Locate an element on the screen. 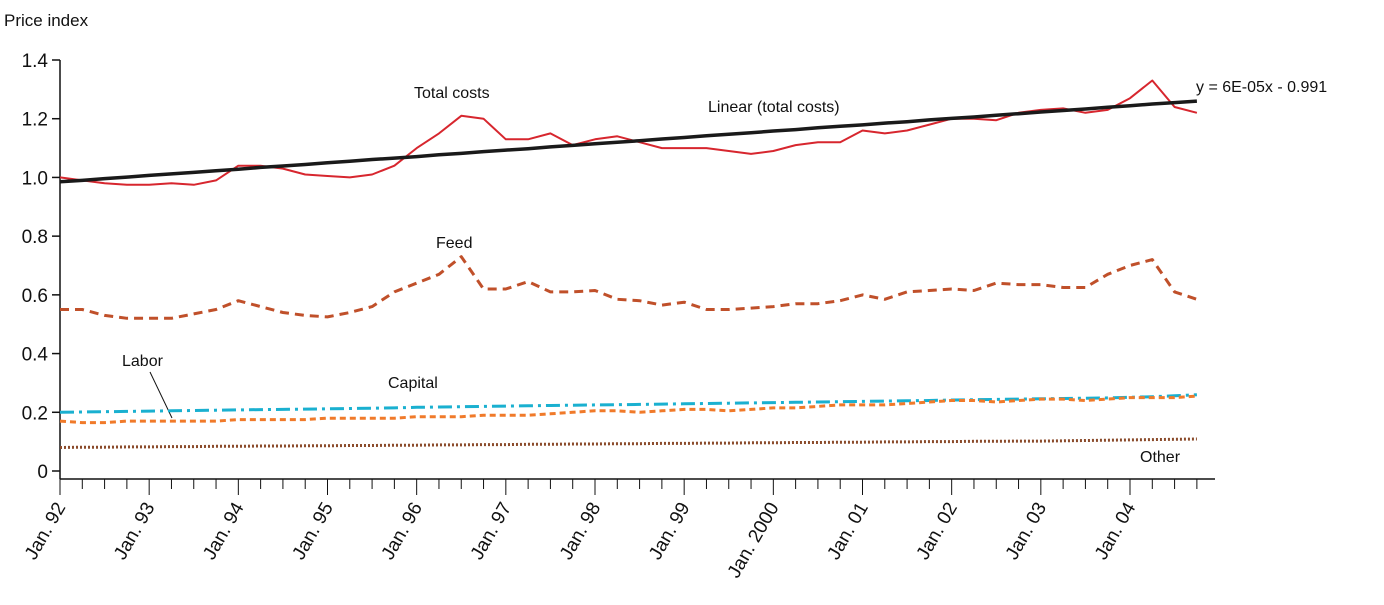  x-tick-label: Jan. 02 is located at coordinates (937, 531).